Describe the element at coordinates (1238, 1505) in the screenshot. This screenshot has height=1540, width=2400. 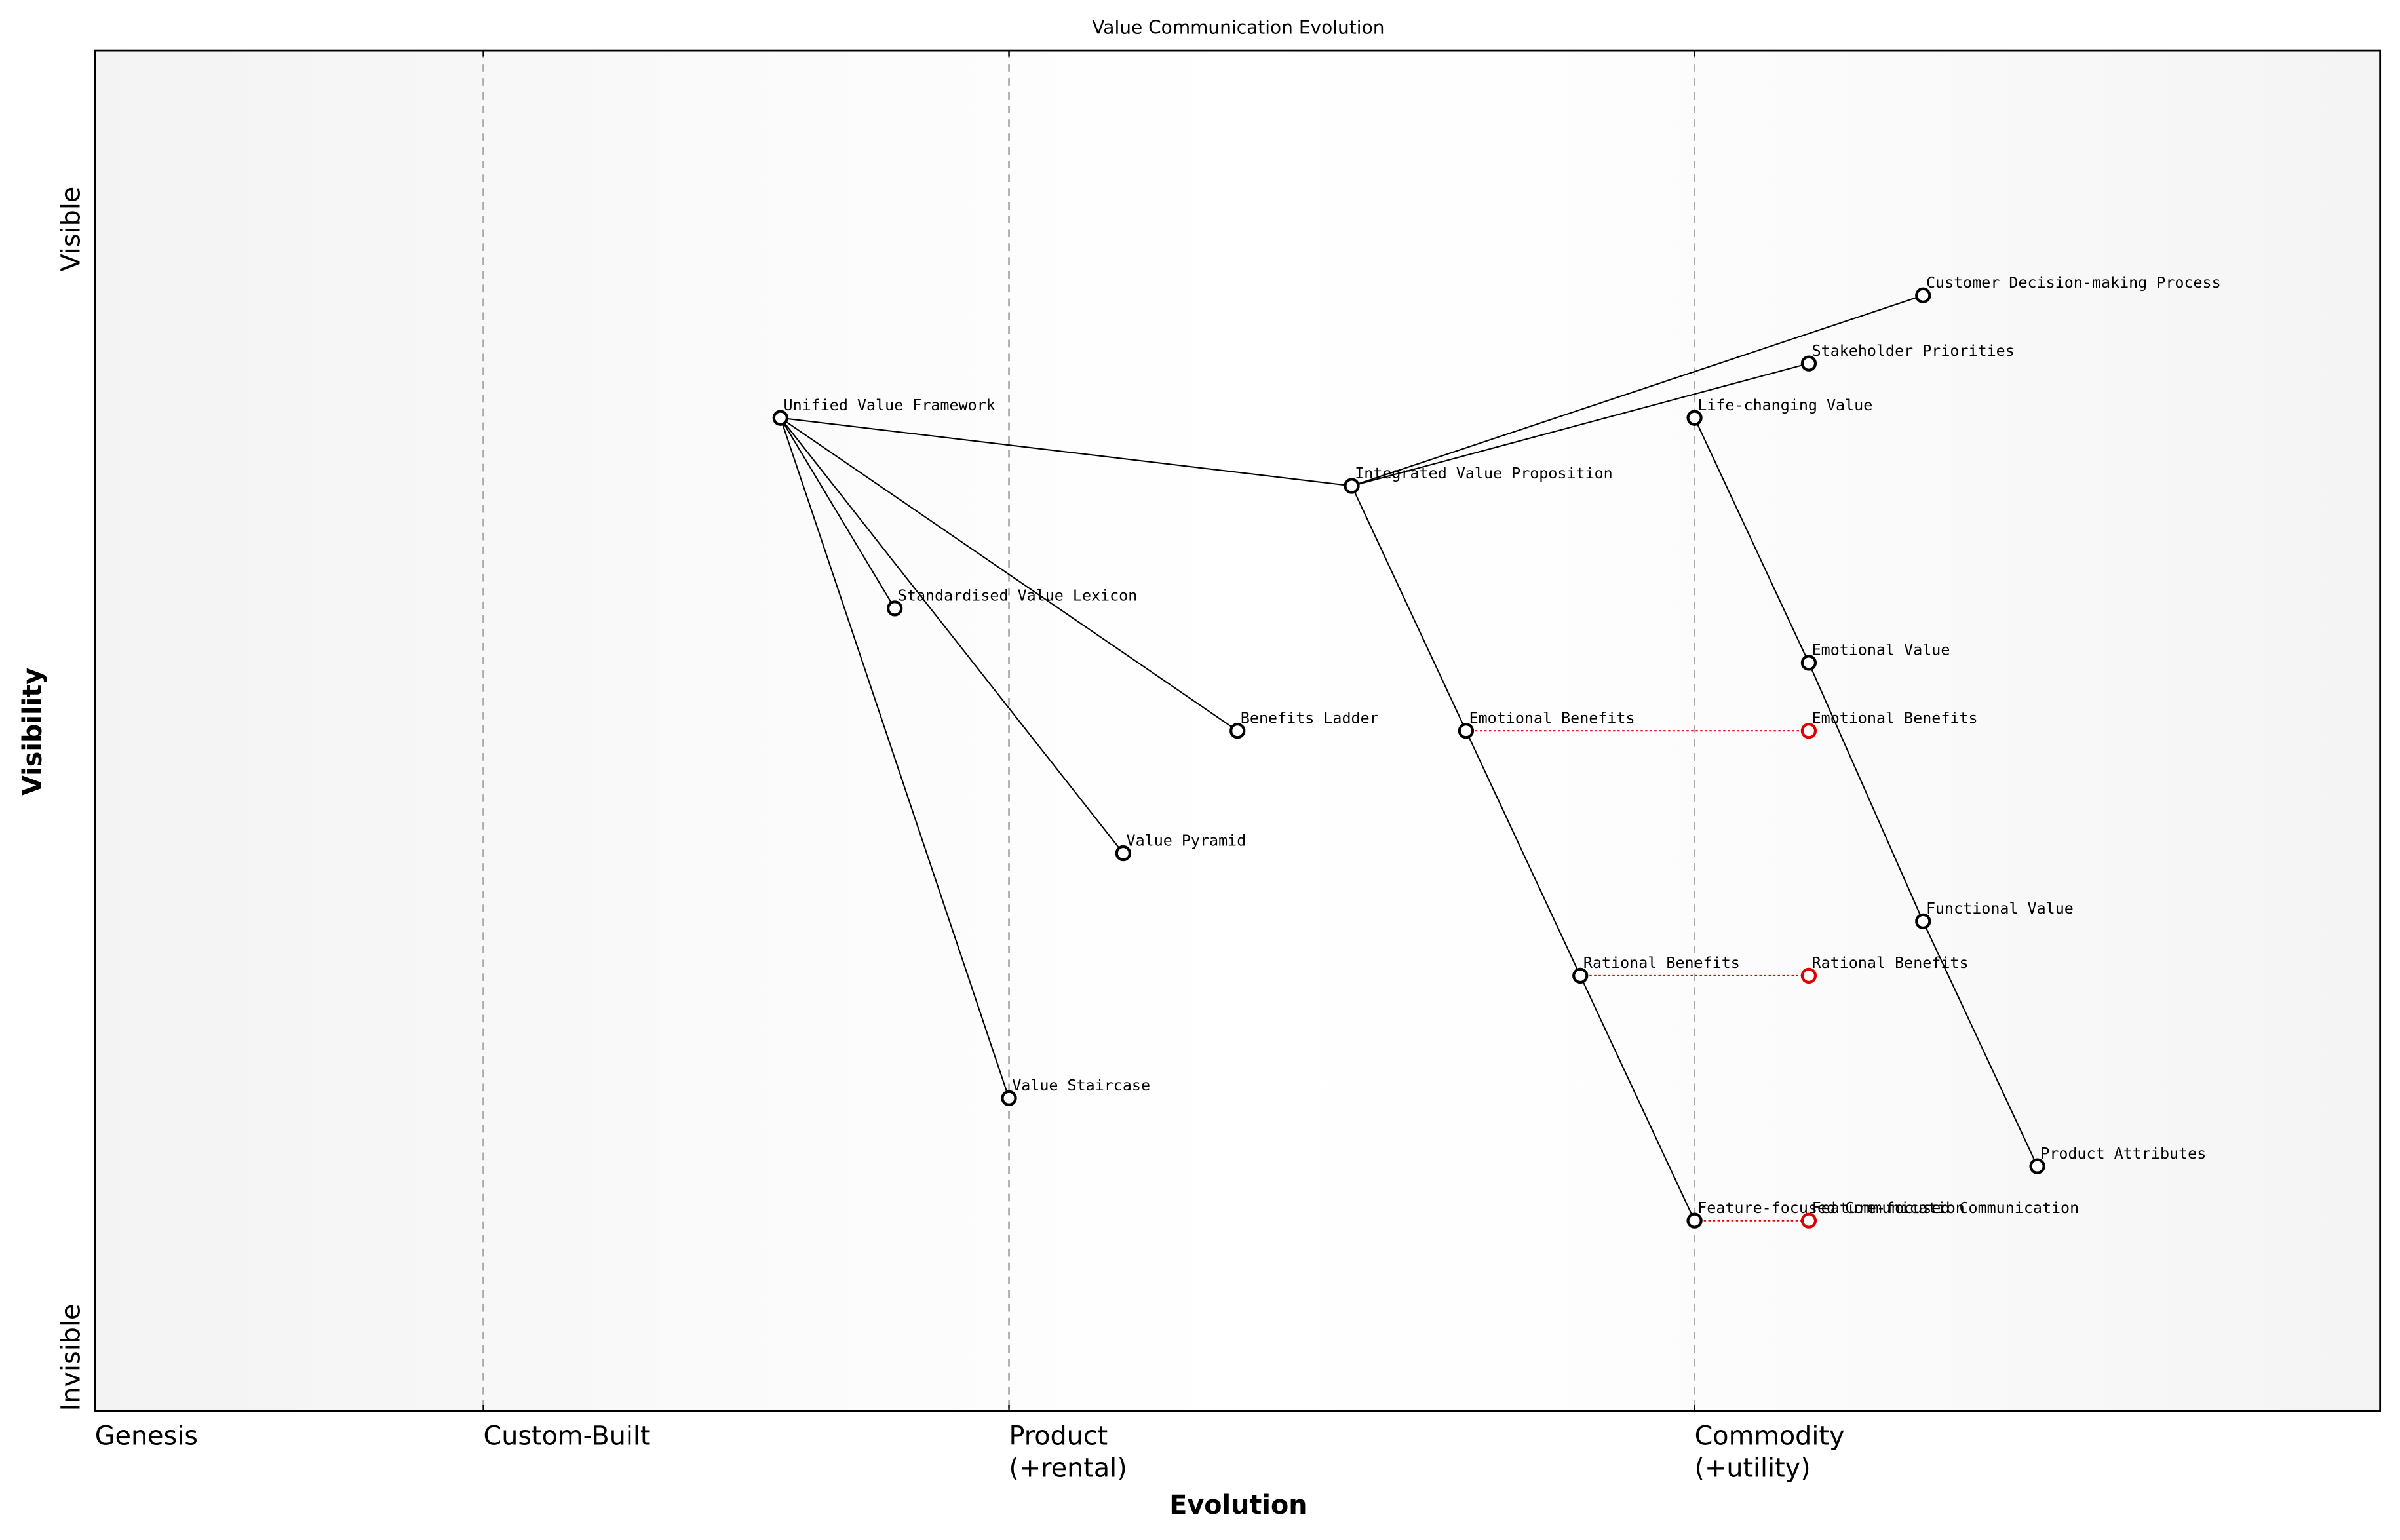
I see `x-axis-label: Evolution` at that location.